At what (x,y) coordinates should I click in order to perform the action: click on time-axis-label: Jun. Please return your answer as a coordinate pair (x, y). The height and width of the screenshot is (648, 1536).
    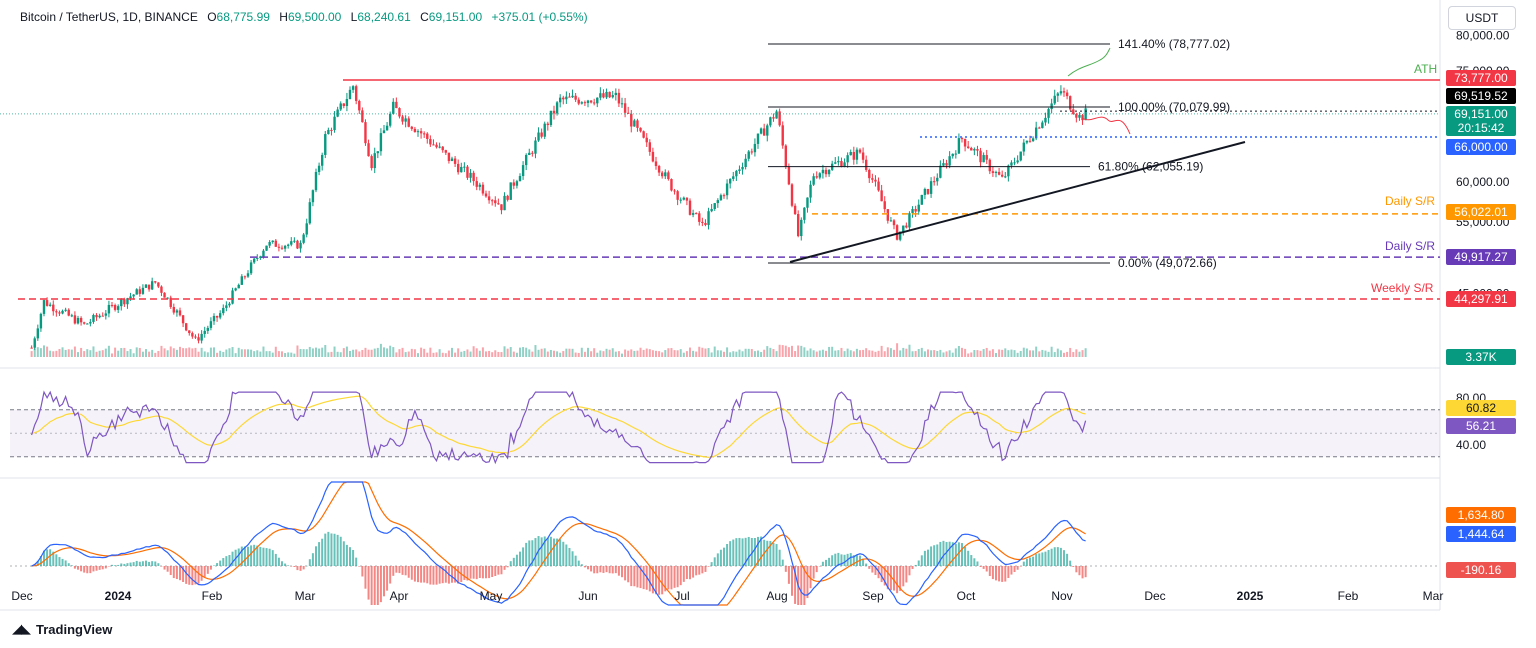
    Looking at the image, I should click on (587, 596).